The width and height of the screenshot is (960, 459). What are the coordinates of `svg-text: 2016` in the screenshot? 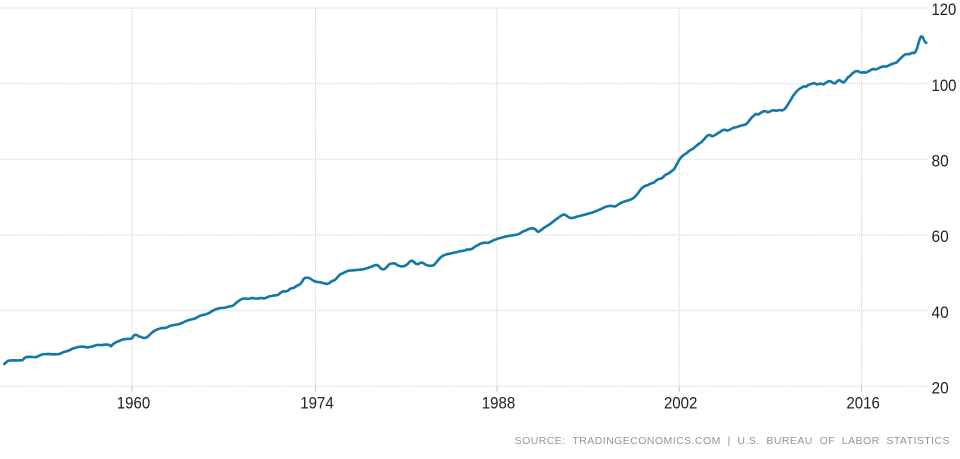 It's located at (863, 402).